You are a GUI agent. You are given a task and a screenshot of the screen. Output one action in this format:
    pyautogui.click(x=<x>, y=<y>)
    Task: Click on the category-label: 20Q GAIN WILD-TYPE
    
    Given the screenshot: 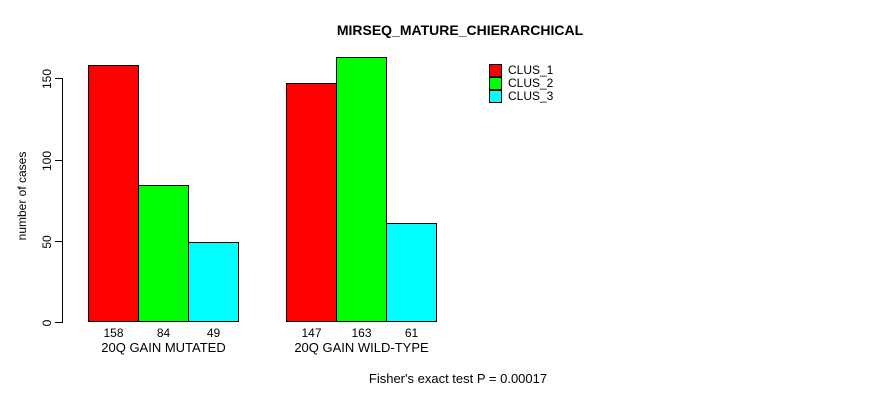 What is the action you would take?
    pyautogui.click(x=361, y=347)
    